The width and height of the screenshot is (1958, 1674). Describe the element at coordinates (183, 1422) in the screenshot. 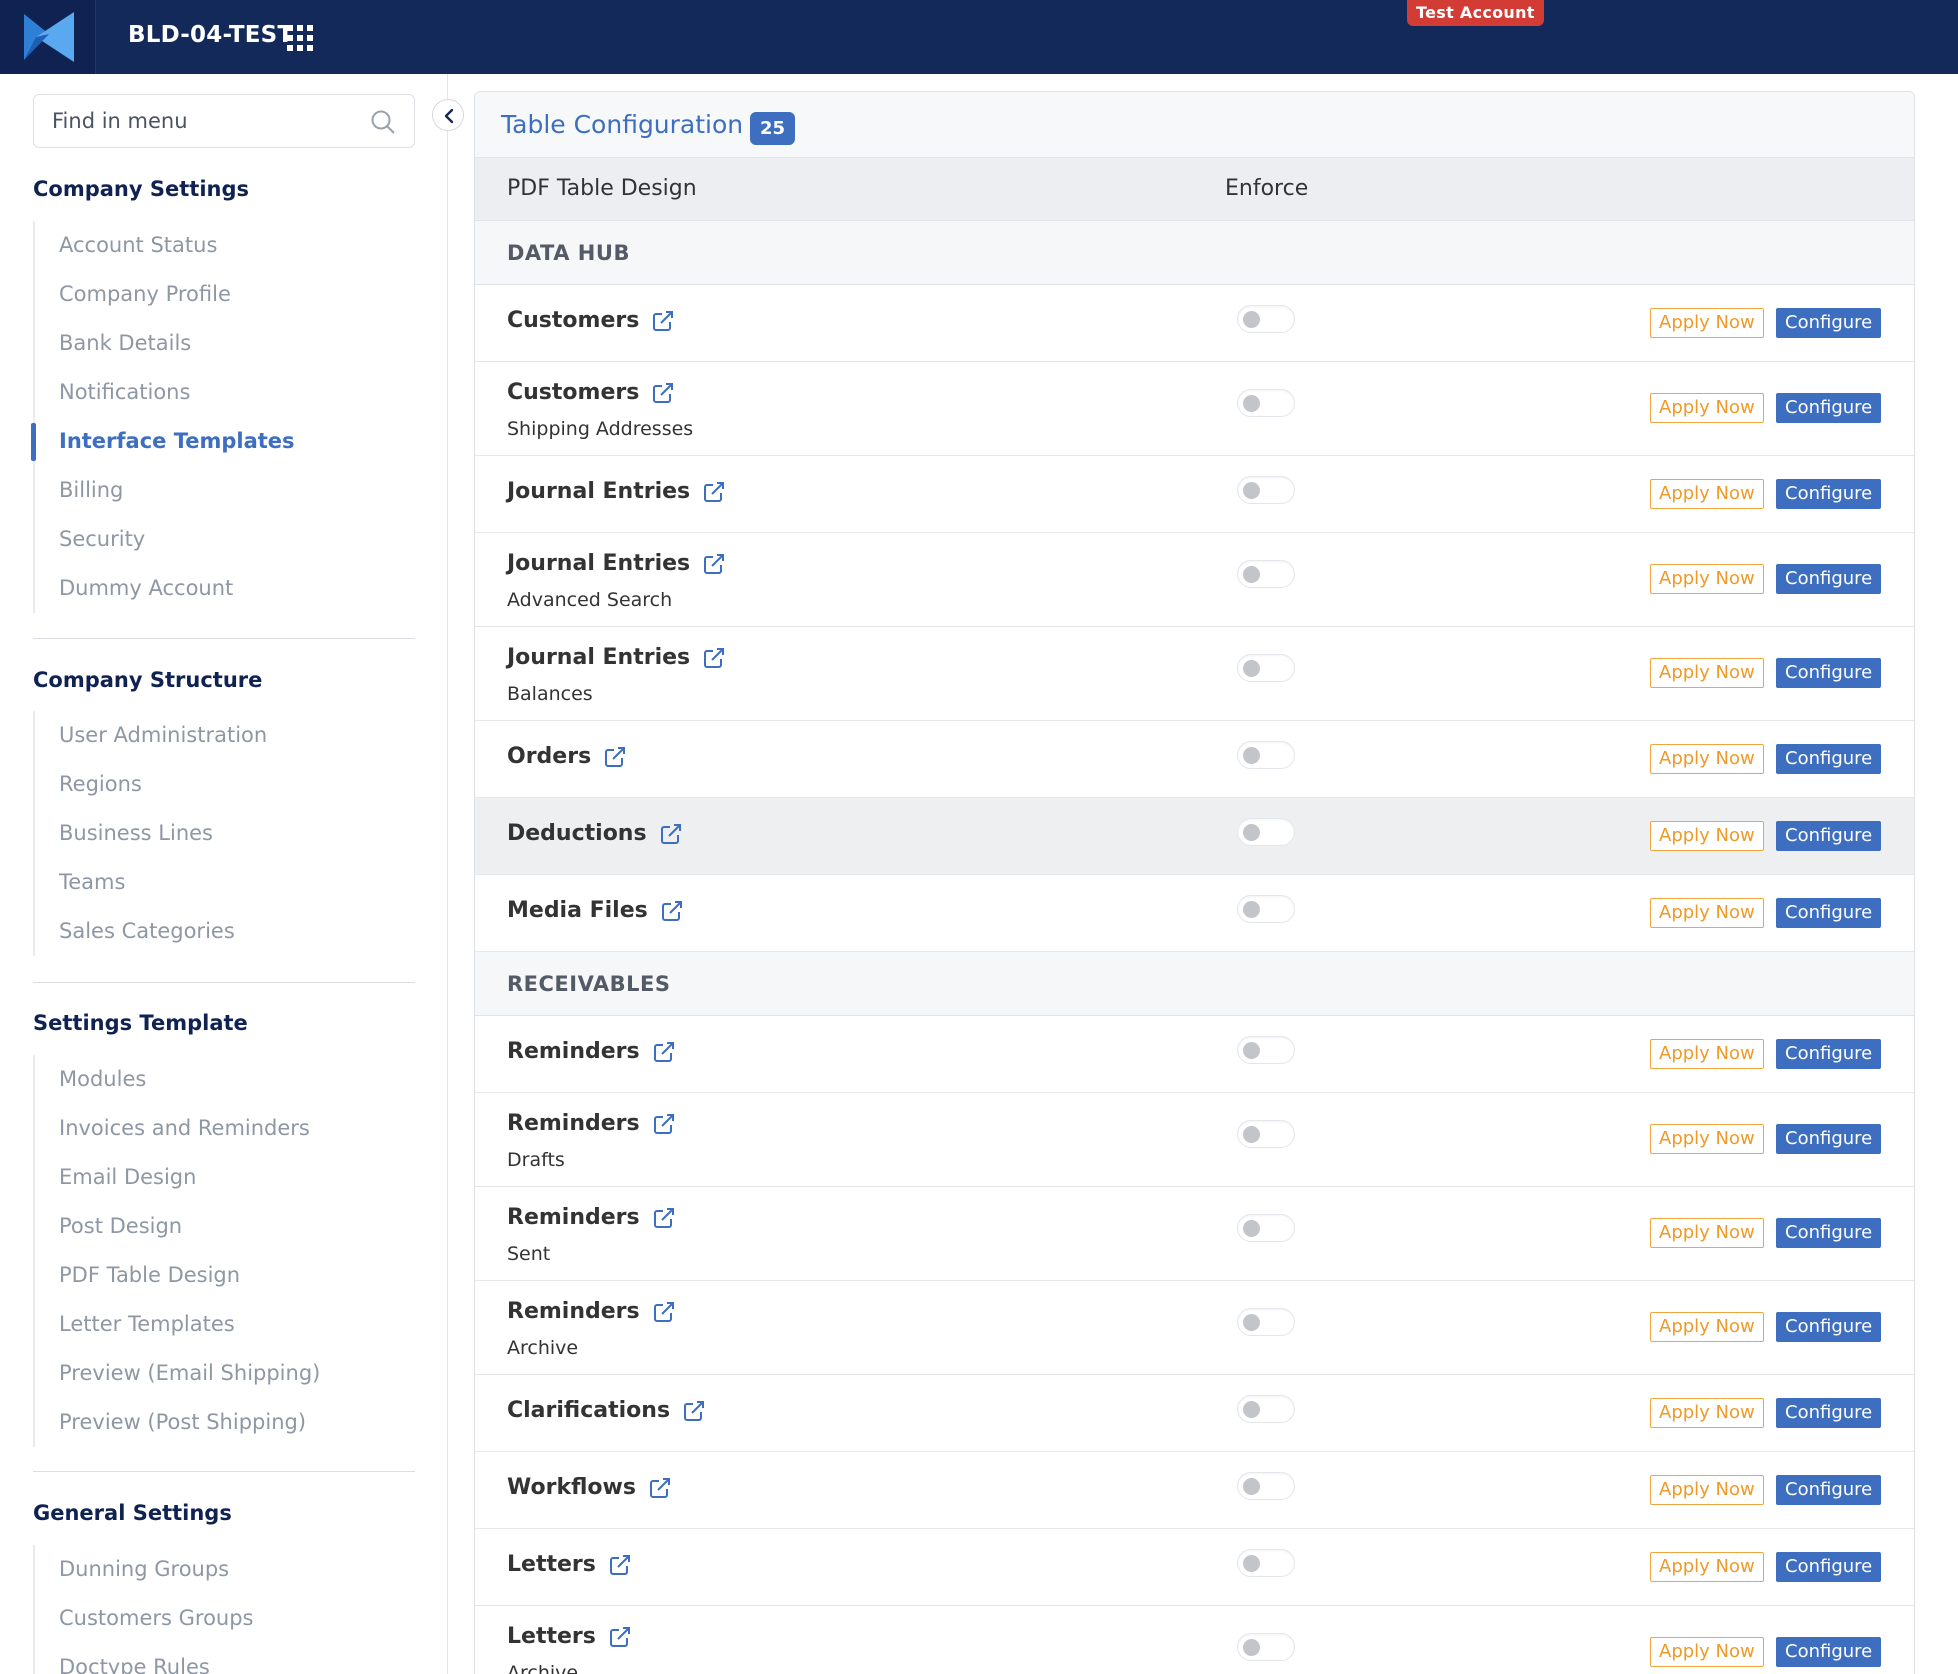

I see `sidebar-item-preview-post-shipping: Preview (Post Shipping)` at that location.